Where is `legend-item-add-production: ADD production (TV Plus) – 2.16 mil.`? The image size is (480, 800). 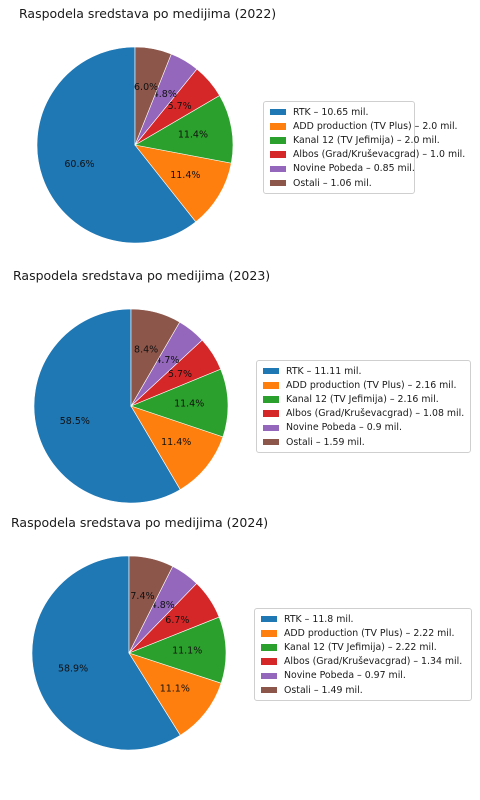
legend-item-add-production: ADD production (TV Plus) – 2.16 mil. is located at coordinates (363, 385).